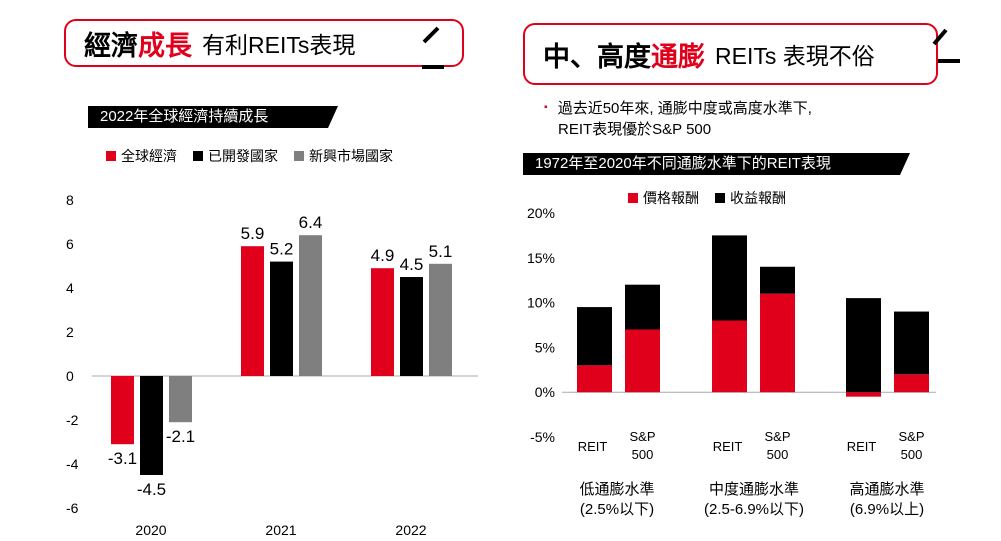 Image resolution: width=1001 pixels, height=541 pixels. I want to click on data-label-2020-series-0: -3.1, so click(122, 458).